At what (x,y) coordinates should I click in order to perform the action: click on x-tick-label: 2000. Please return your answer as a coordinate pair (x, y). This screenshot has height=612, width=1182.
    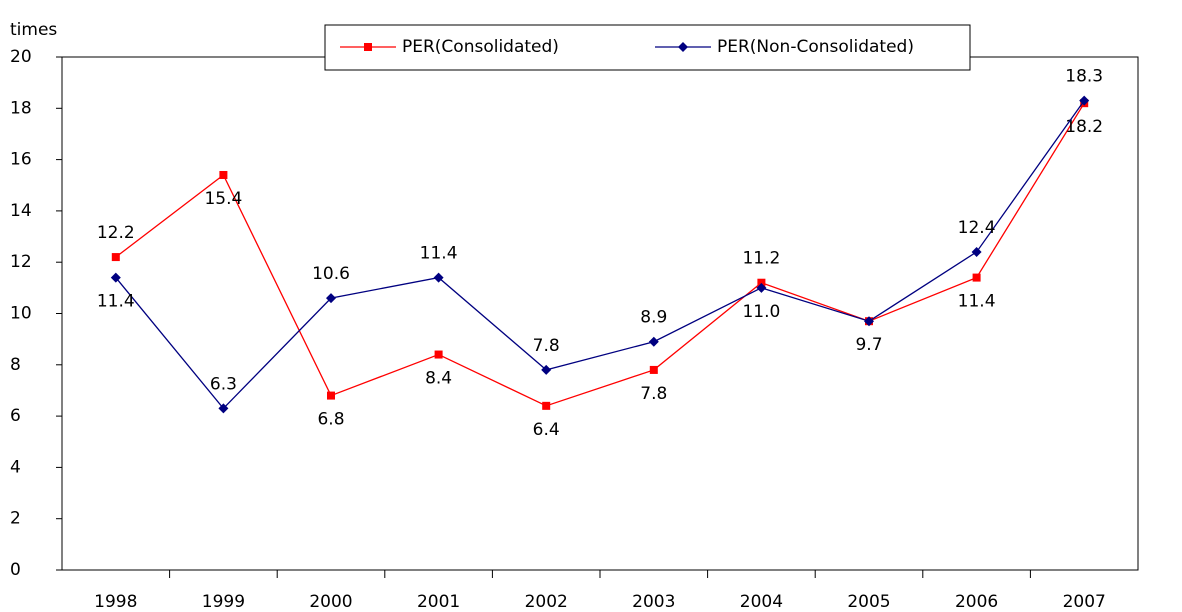
    Looking at the image, I should click on (330, 602).